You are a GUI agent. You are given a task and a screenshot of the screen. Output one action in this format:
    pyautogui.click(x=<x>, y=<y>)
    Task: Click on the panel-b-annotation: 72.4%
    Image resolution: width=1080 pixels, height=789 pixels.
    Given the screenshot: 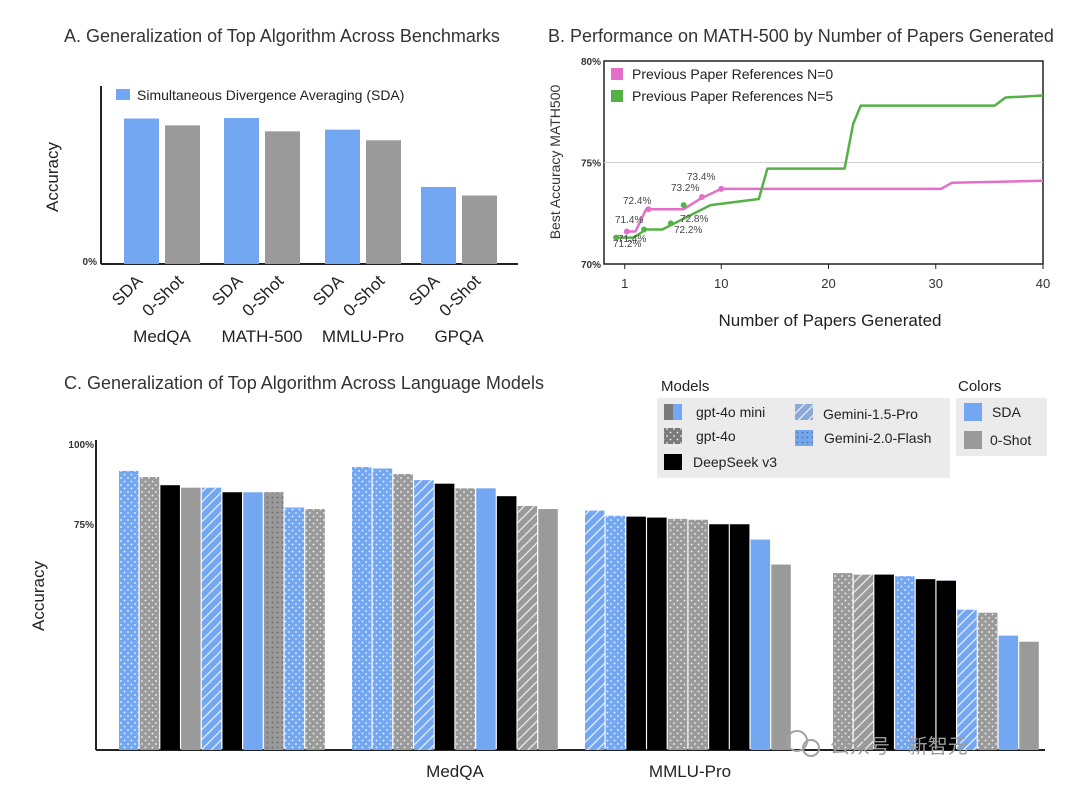 What is the action you would take?
    pyautogui.click(x=637, y=201)
    